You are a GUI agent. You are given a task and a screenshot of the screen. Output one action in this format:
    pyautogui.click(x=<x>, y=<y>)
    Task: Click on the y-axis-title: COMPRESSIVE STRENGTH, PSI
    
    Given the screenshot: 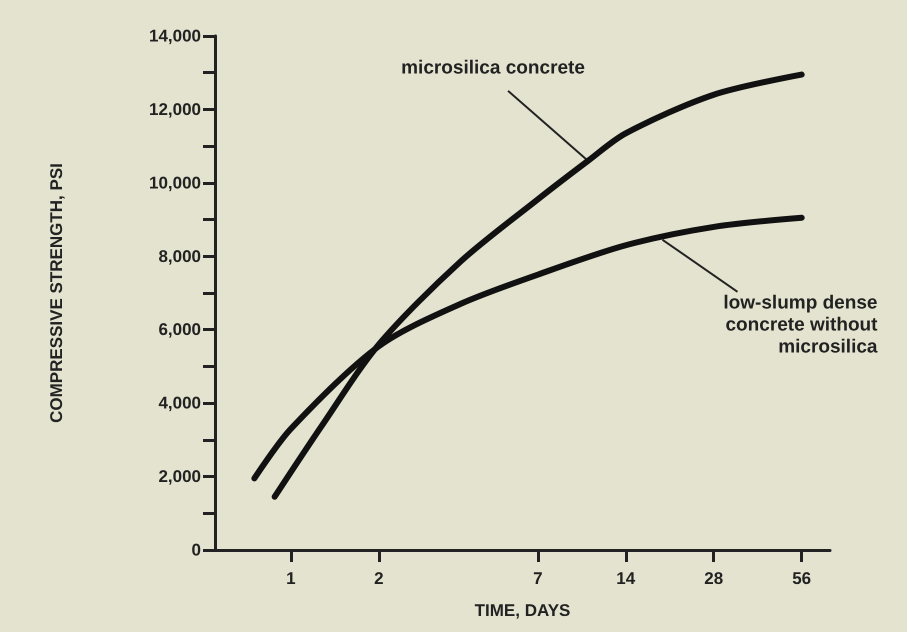 What is the action you would take?
    pyautogui.click(x=56, y=293)
    